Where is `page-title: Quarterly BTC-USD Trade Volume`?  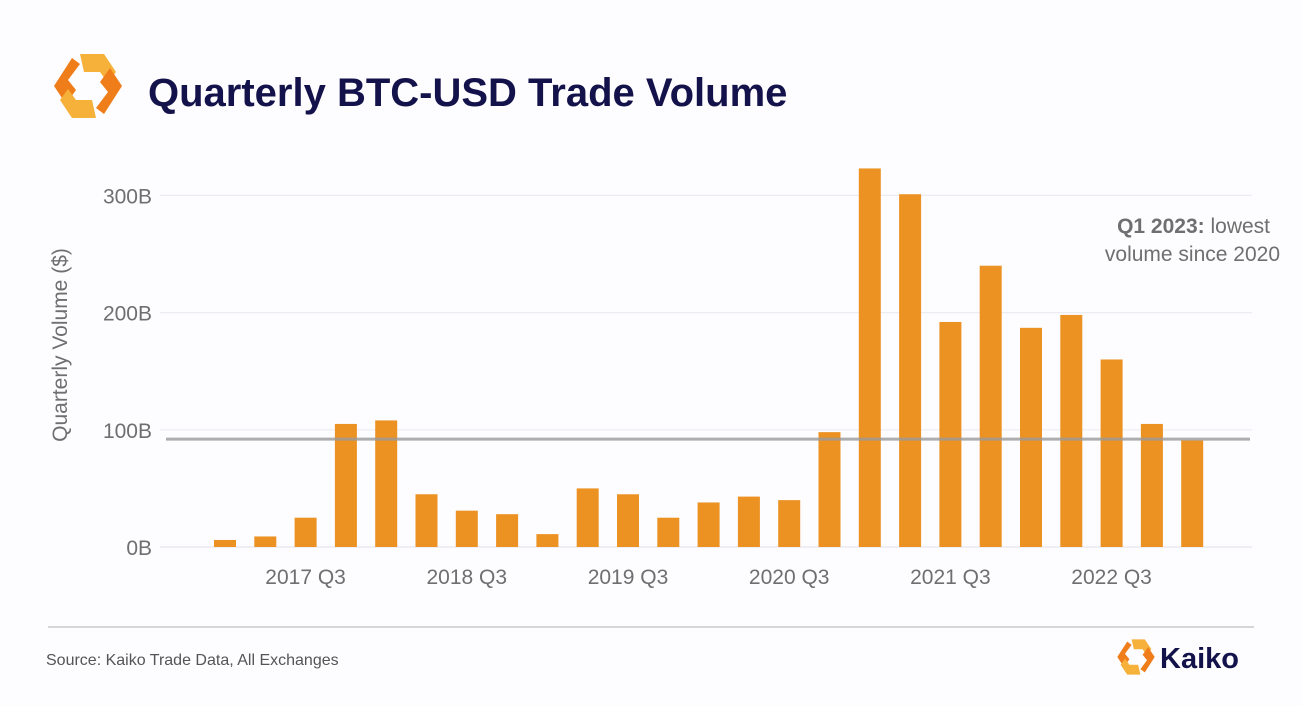
page-title: Quarterly BTC-USD Trade Volume is located at coordinates (467, 93).